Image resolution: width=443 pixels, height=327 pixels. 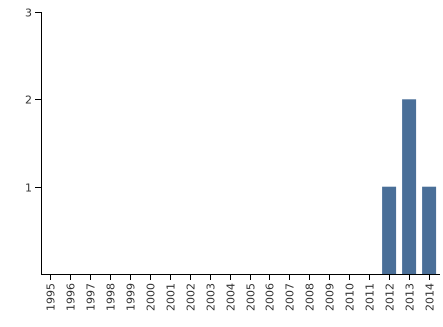 What do you see at coordinates (151, 297) in the screenshot?
I see `x-tick-label: 2000` at bounding box center [151, 297].